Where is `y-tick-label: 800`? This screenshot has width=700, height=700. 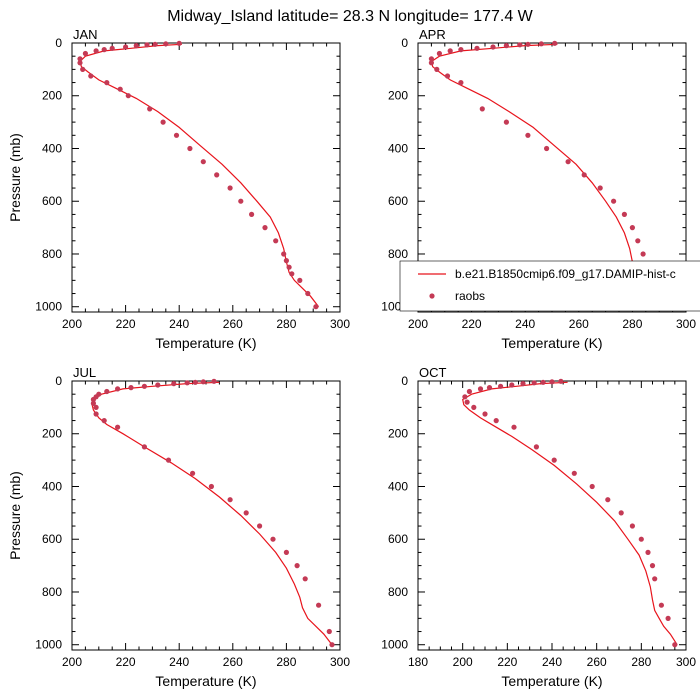
y-tick-label: 800 is located at coordinates (52, 254).